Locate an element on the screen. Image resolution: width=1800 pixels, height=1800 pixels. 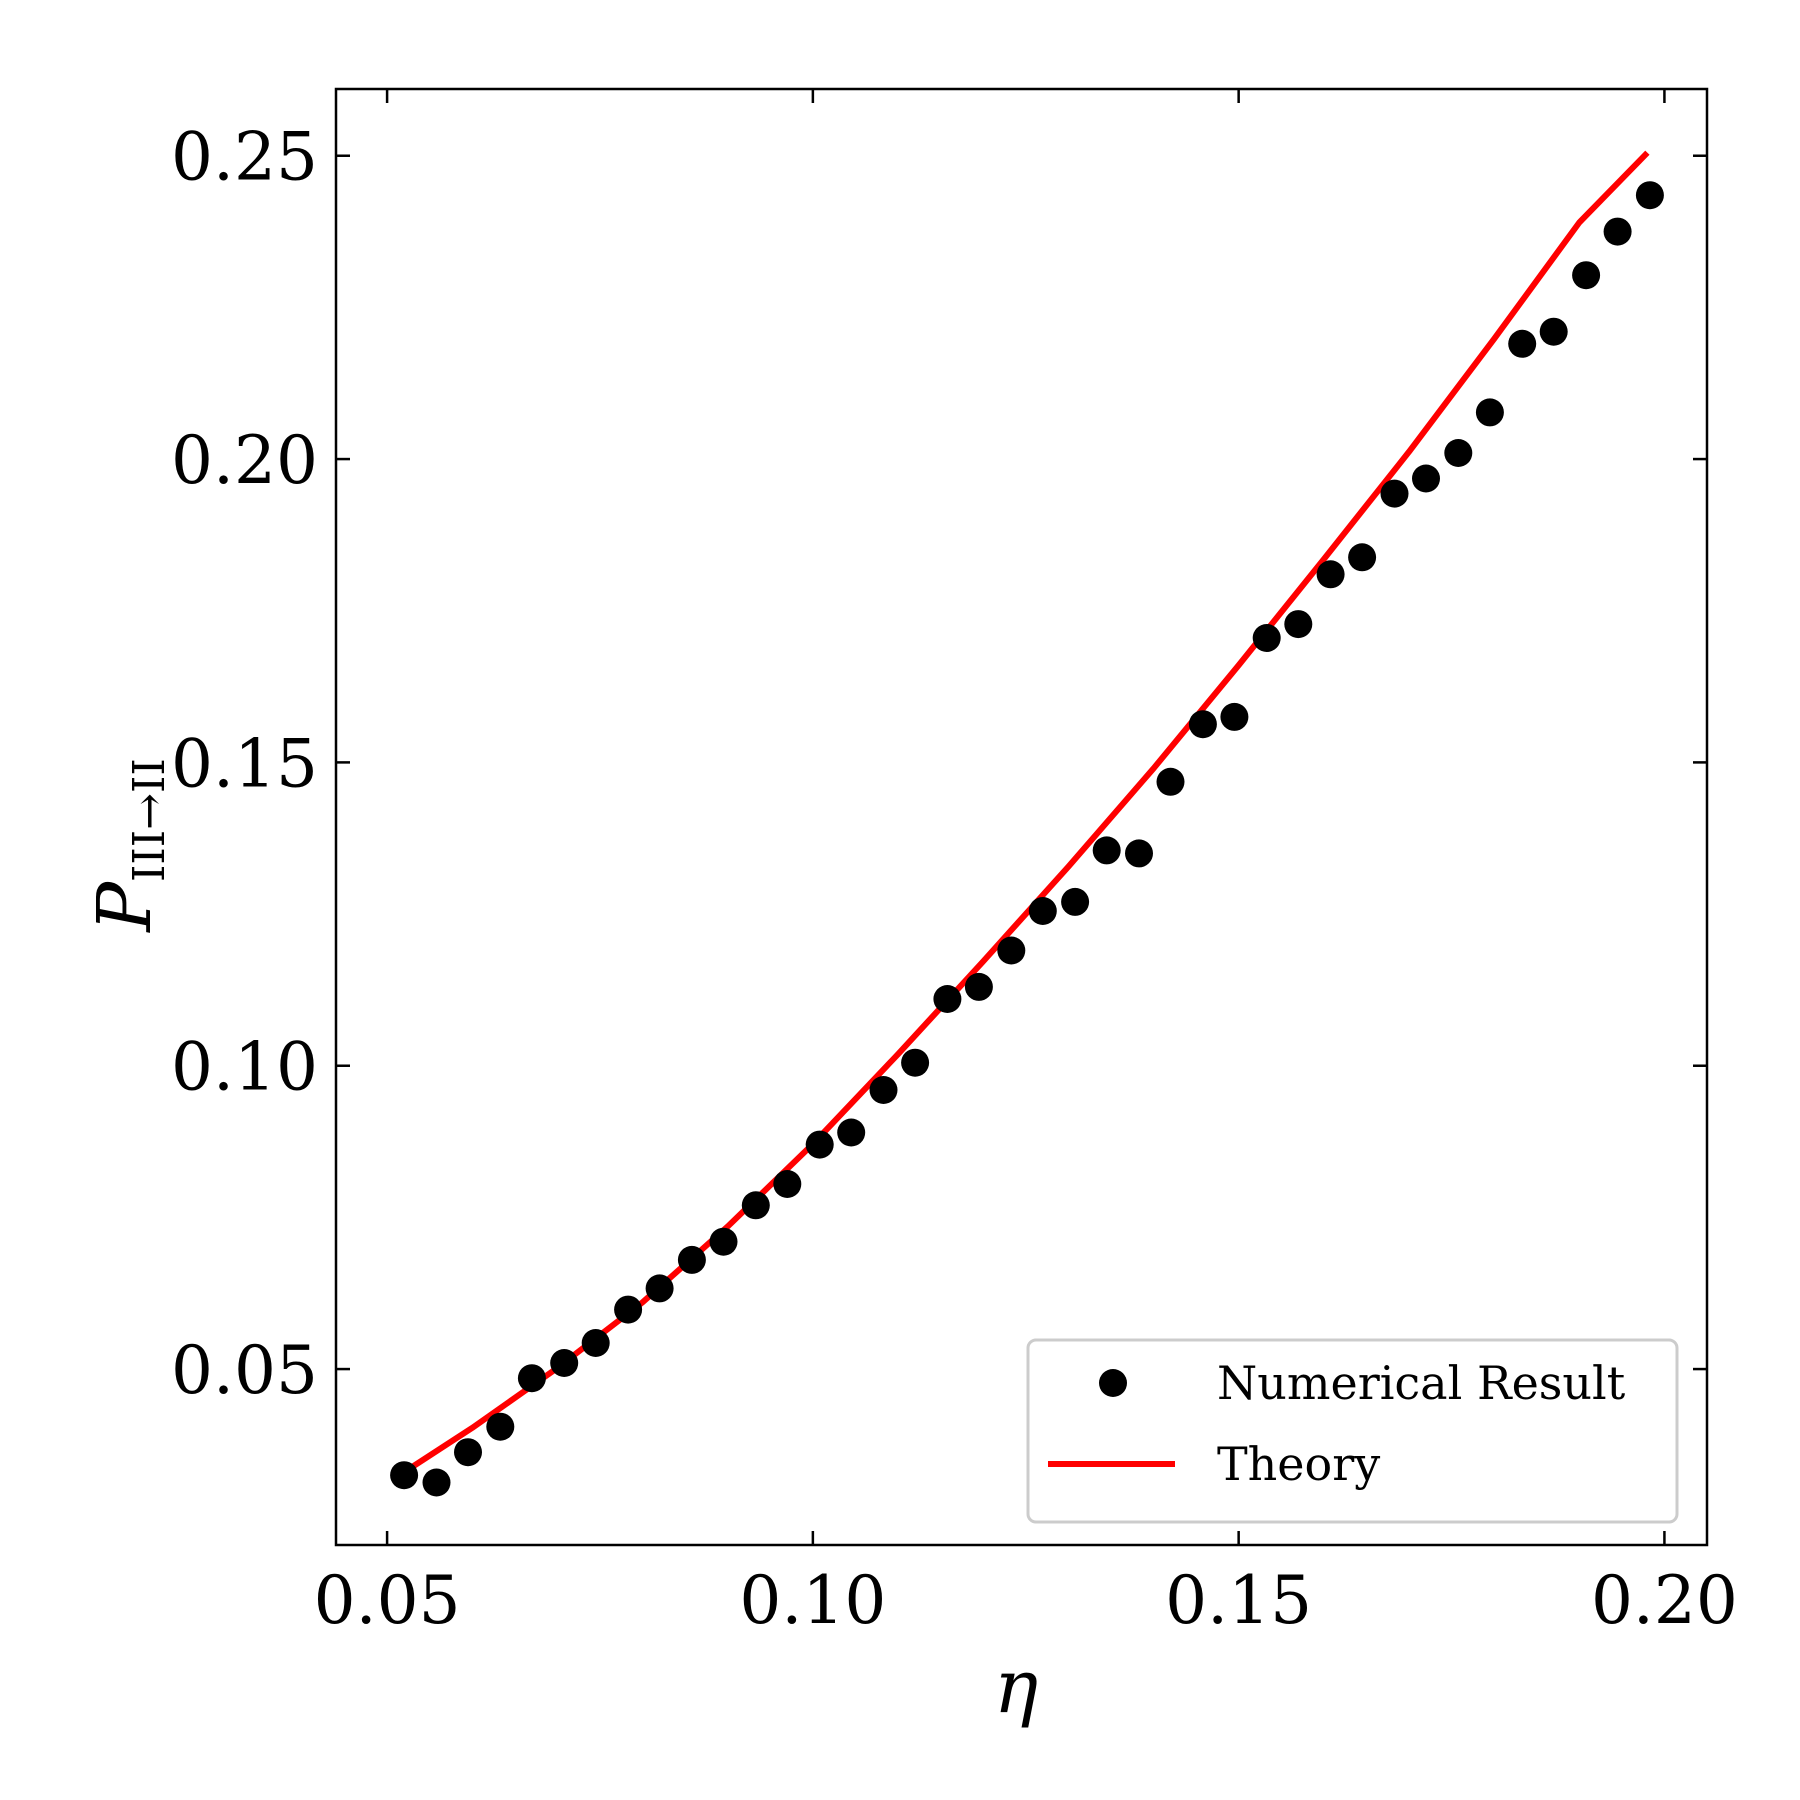
x-tick-label: 0.20 is located at coordinates (1664, 1600).